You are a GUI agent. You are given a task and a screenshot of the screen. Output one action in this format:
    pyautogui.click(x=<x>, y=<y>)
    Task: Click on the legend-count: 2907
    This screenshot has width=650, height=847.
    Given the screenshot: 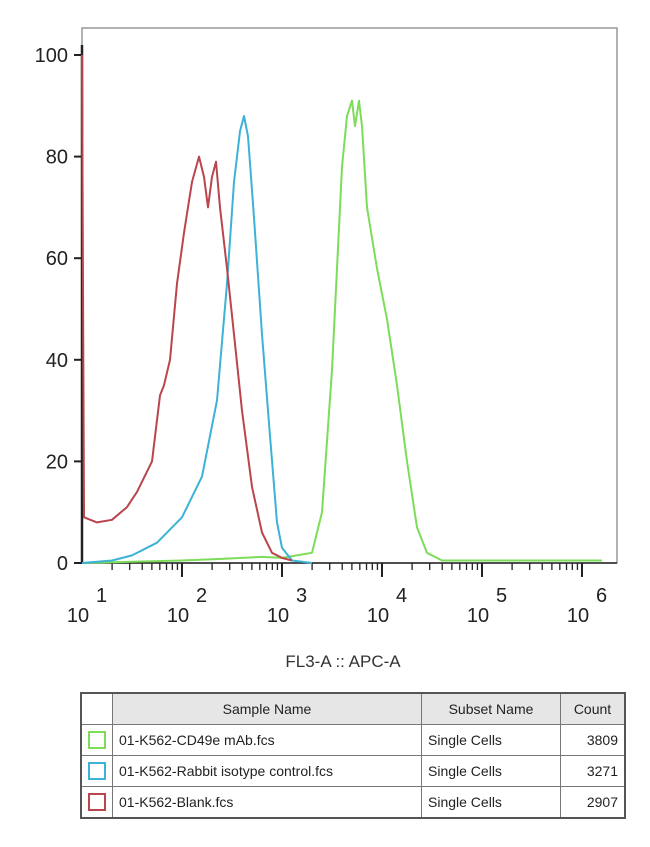 What is the action you would take?
    pyautogui.click(x=593, y=802)
    